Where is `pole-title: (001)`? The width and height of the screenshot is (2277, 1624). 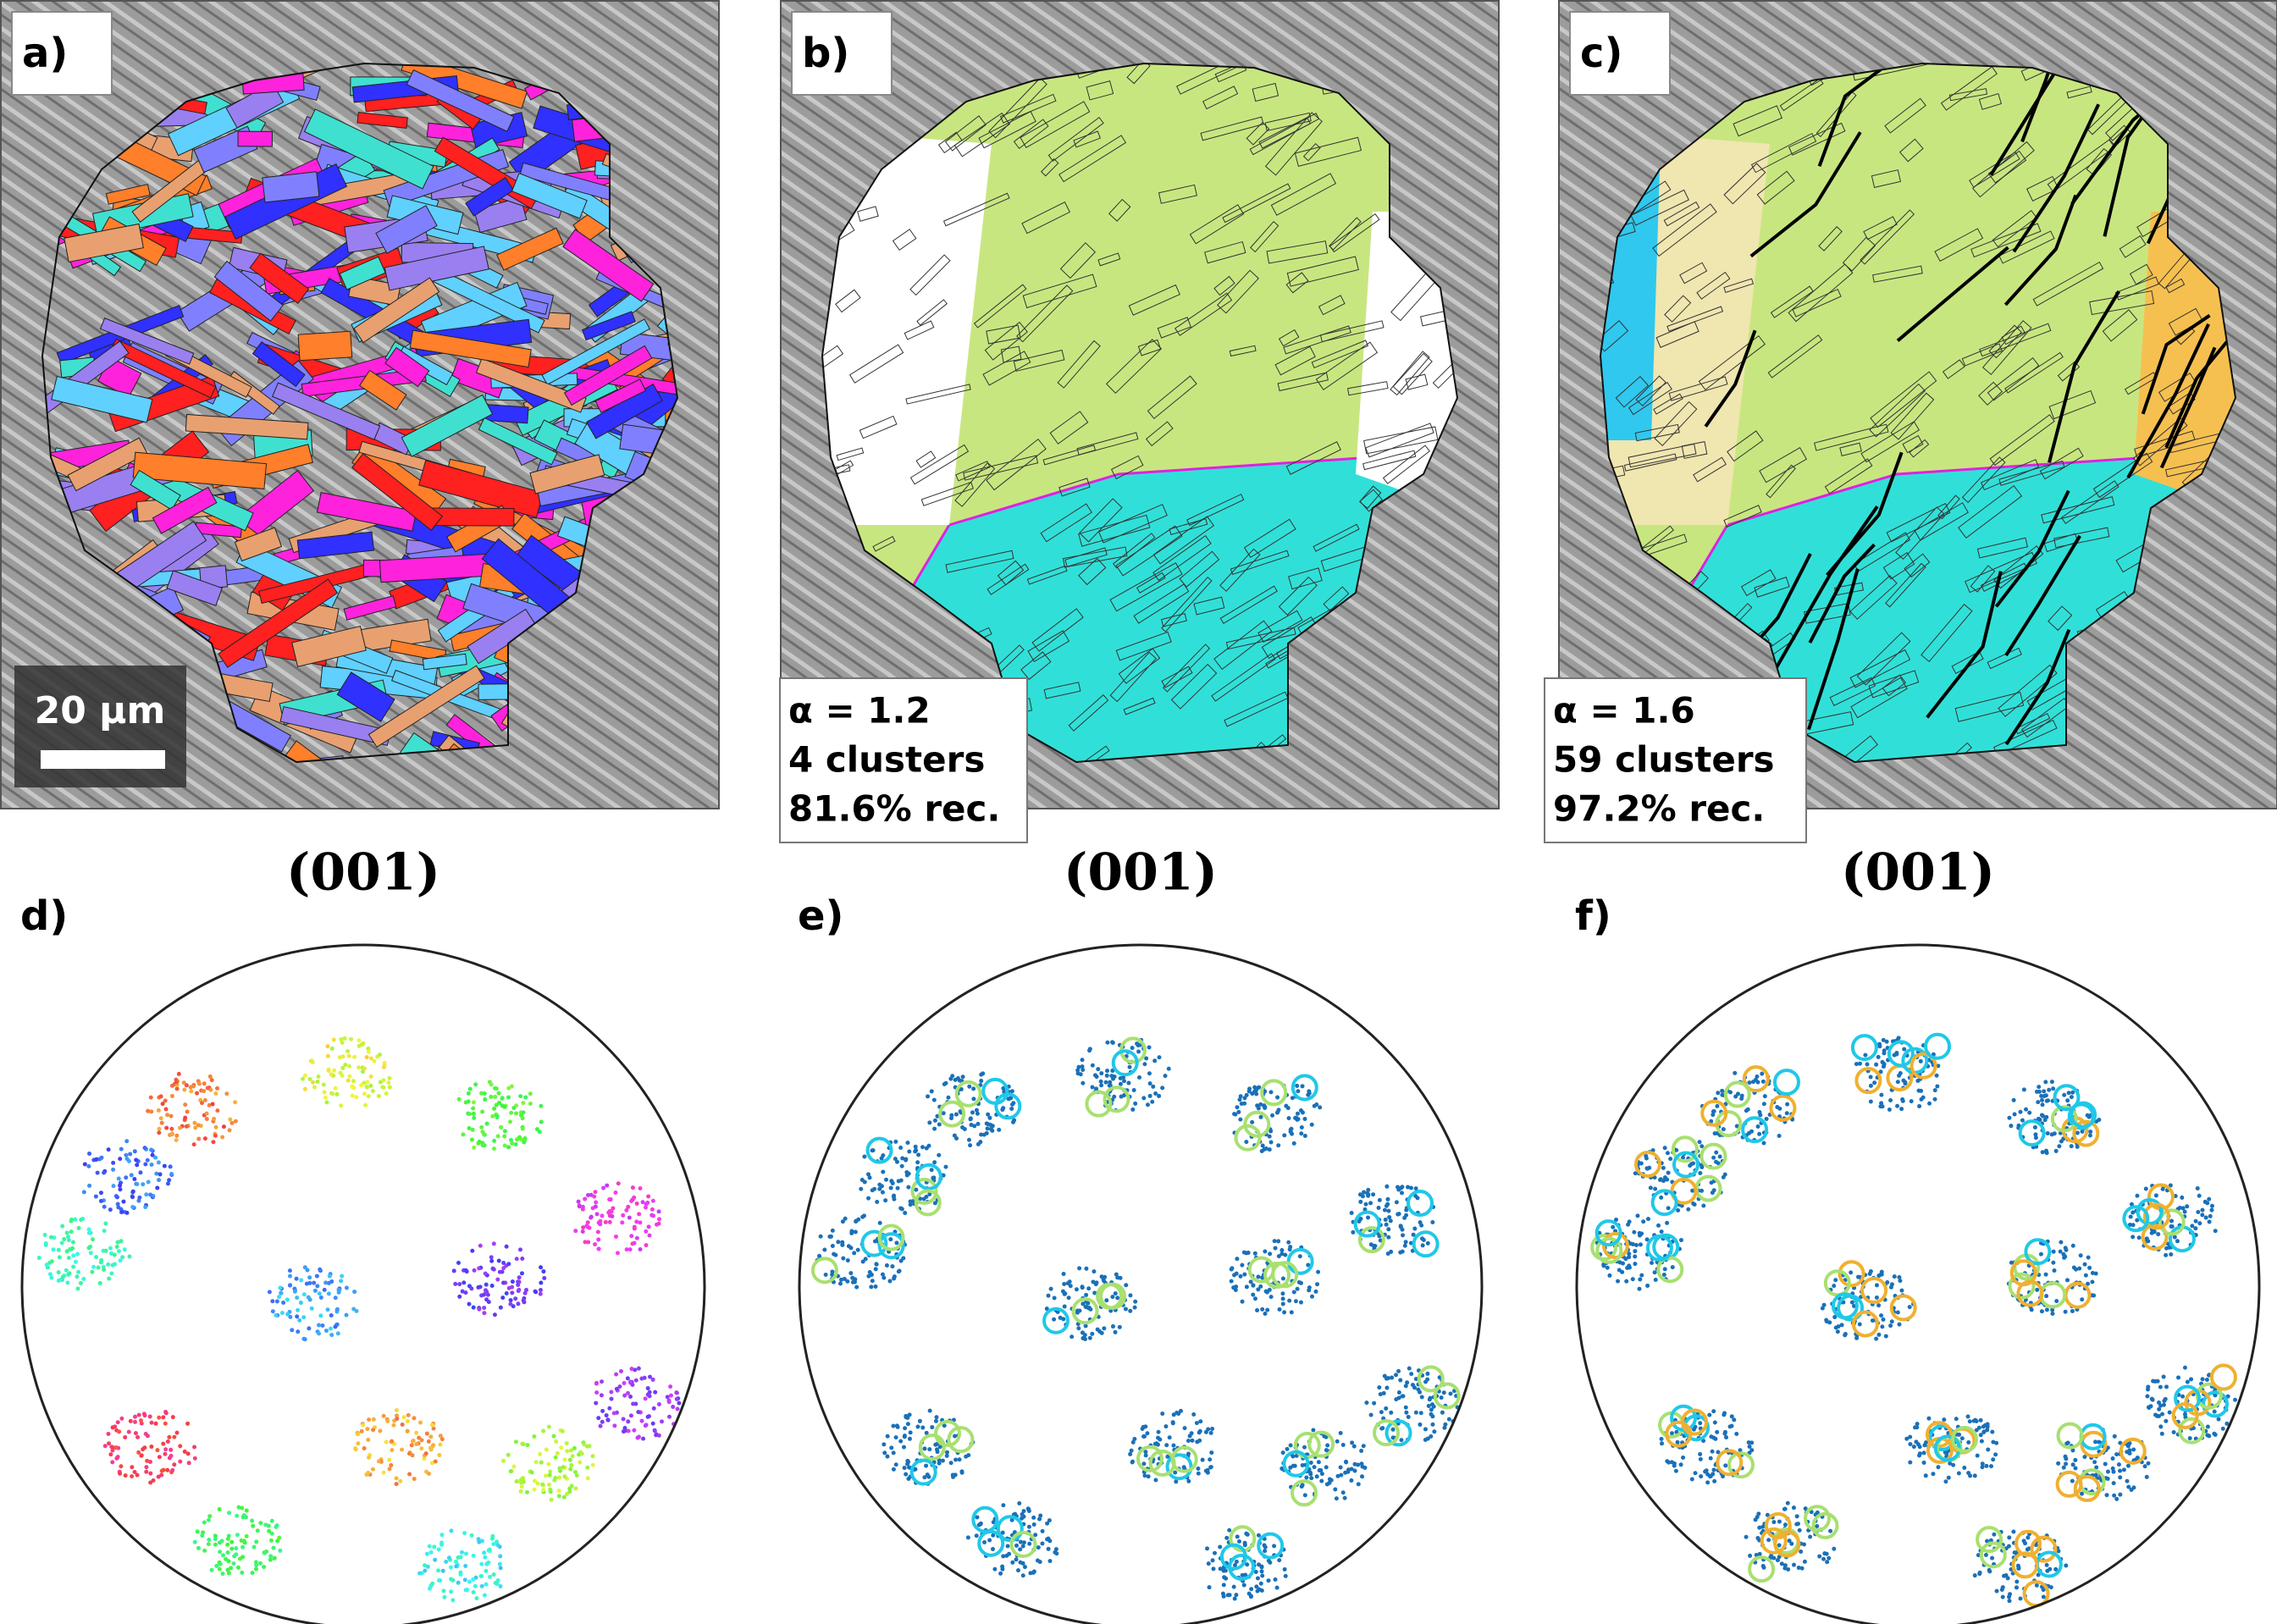 pole-title: (001) is located at coordinates (363, 873).